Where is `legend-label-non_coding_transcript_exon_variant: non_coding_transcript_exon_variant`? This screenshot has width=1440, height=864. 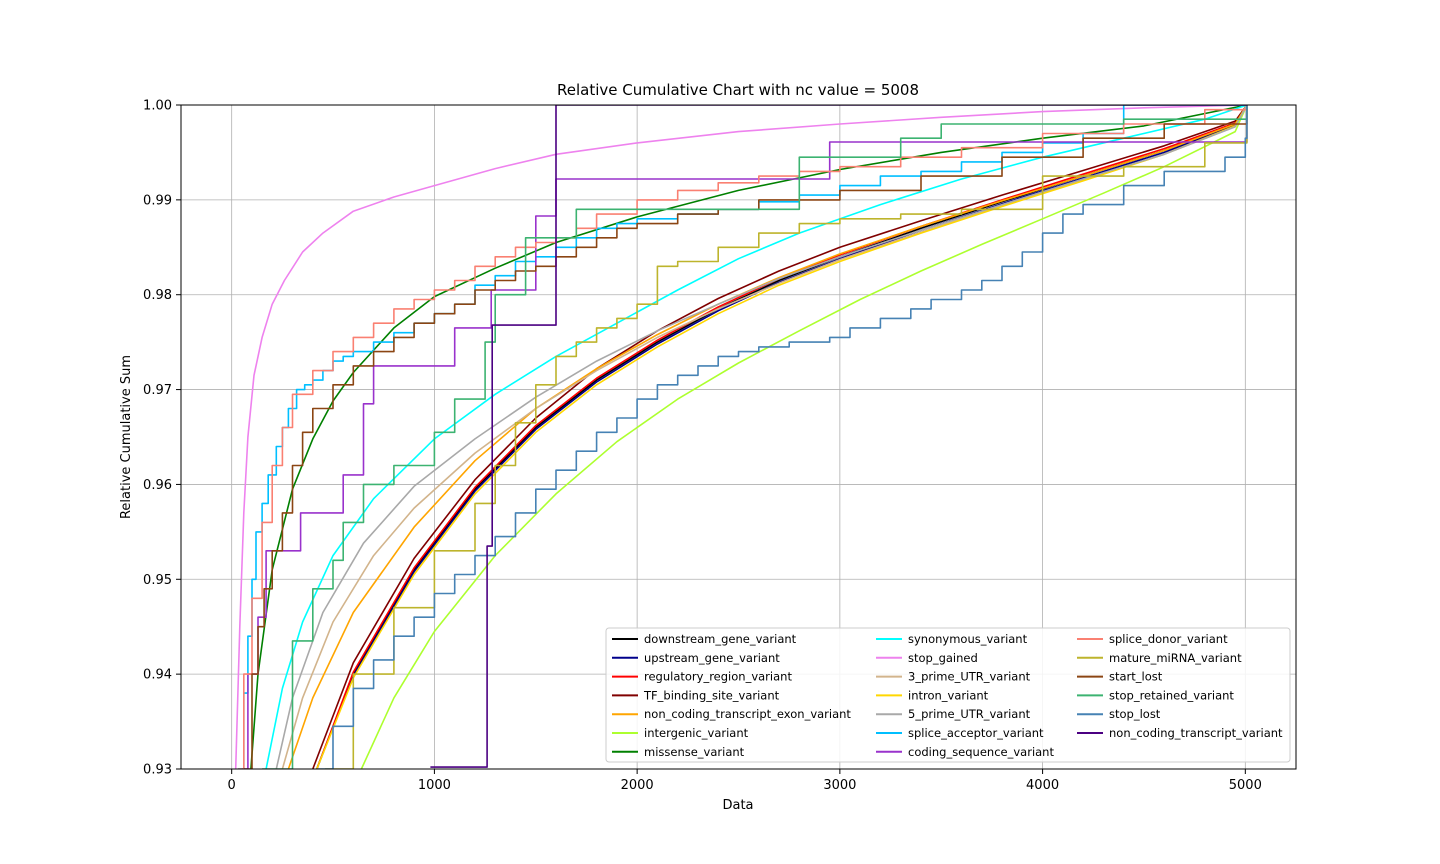 legend-label-non_coding_transcript_exon_variant: non_coding_transcript_exon_variant is located at coordinates (747, 714).